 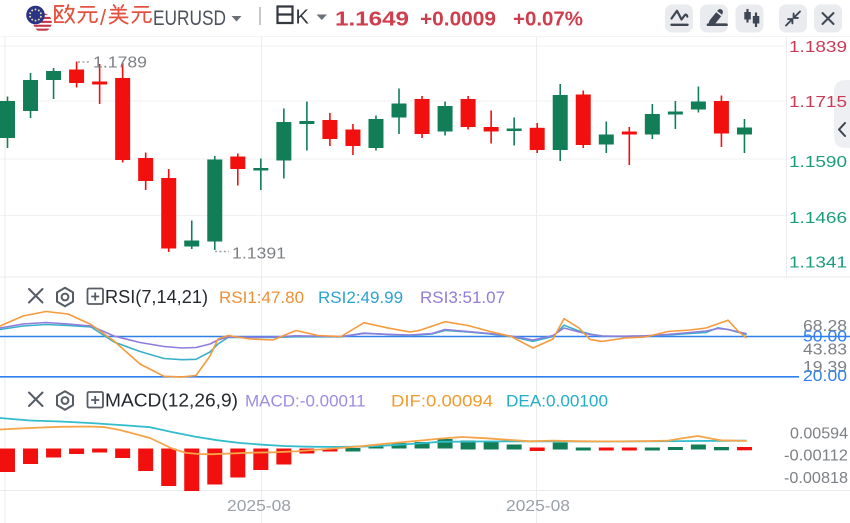 What do you see at coordinates (189, 18) in the screenshot?
I see `svg-text: EURUSD` at bounding box center [189, 18].